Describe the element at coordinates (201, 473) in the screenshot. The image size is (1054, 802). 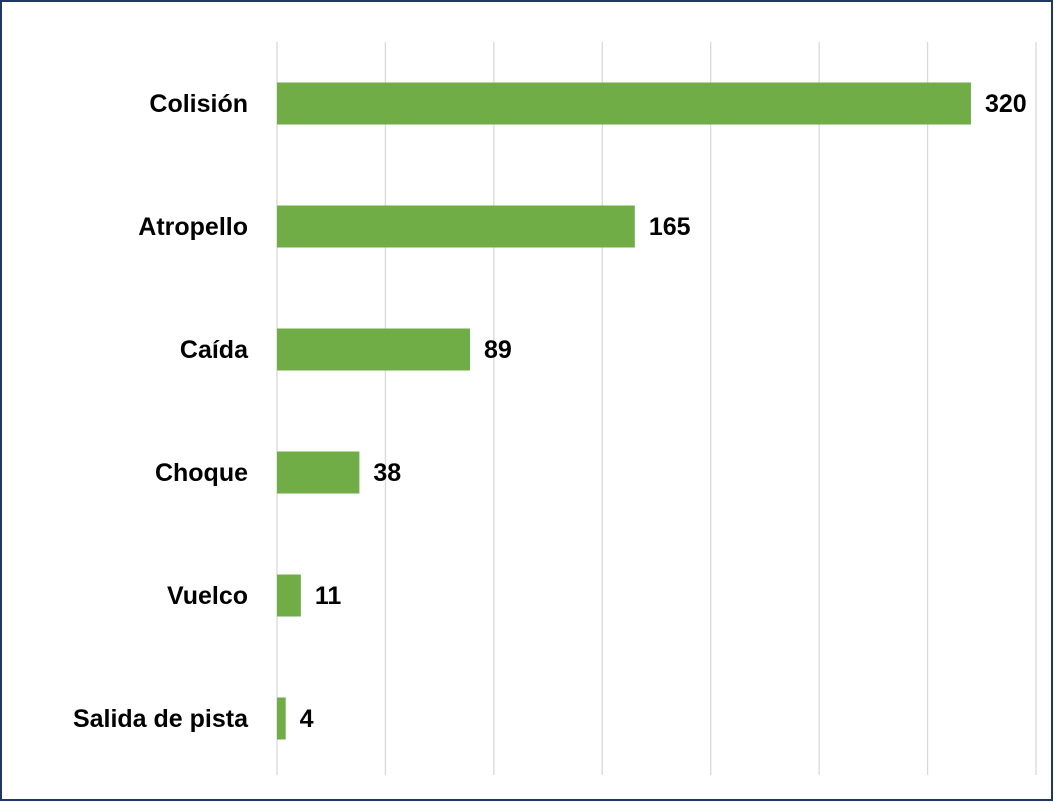
I see `y-tick-label: Choque` at that location.